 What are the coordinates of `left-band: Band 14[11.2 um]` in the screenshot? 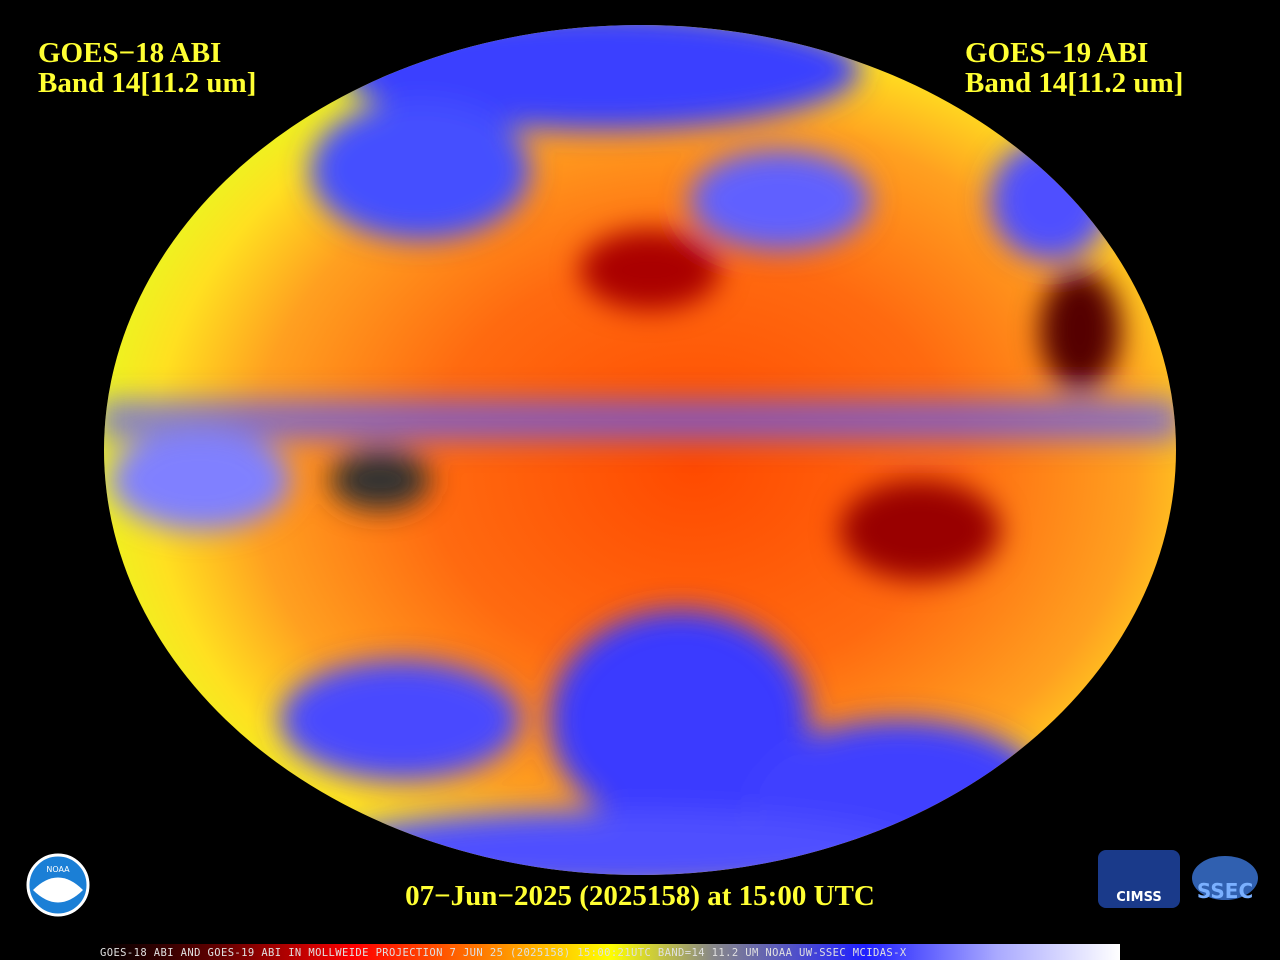 It's located at (147, 83).